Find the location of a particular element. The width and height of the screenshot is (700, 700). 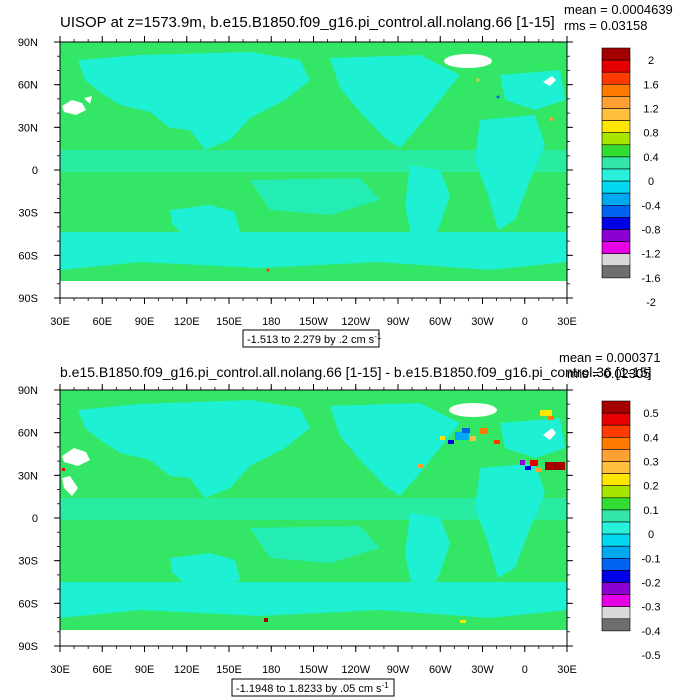

lon-label: 150E is located at coordinates (229, 322).